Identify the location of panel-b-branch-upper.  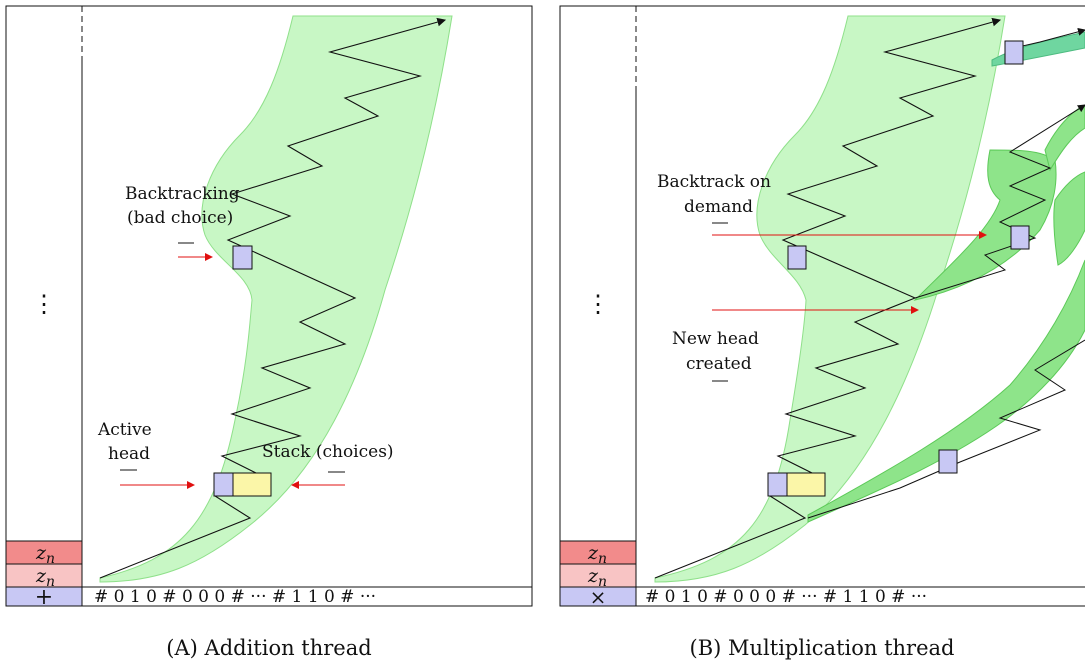
(1064, 138).